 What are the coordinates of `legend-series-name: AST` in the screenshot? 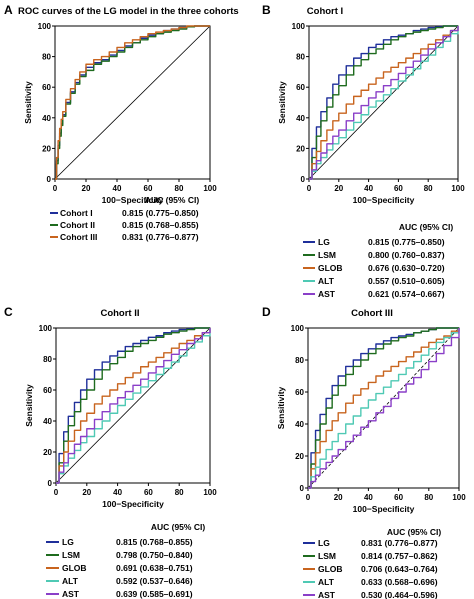 It's located at (327, 594).